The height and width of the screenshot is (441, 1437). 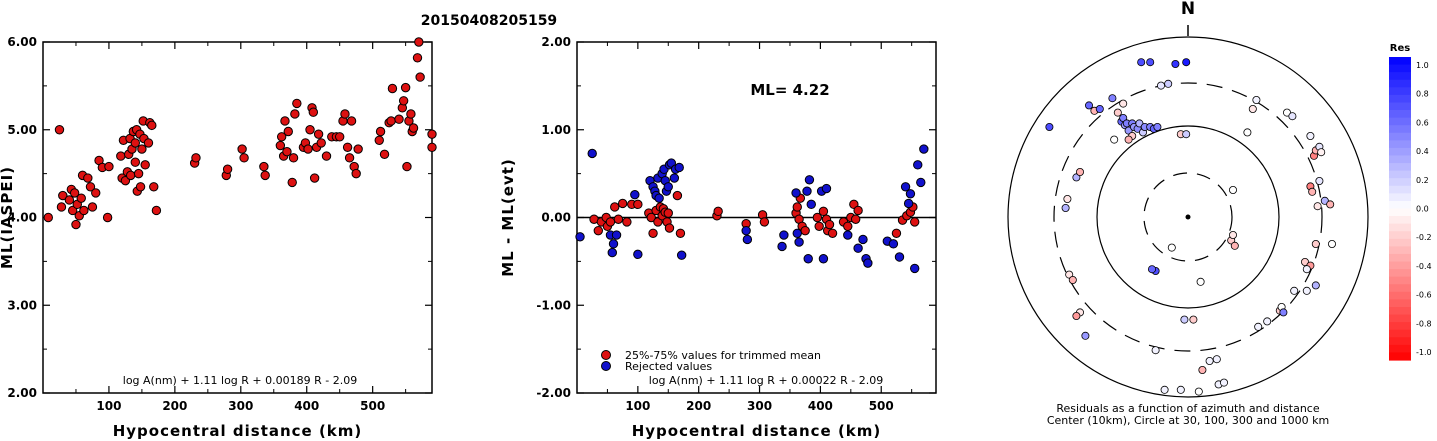 I want to click on y-axis-label: ML - ML(evt), so click(x=508, y=217).